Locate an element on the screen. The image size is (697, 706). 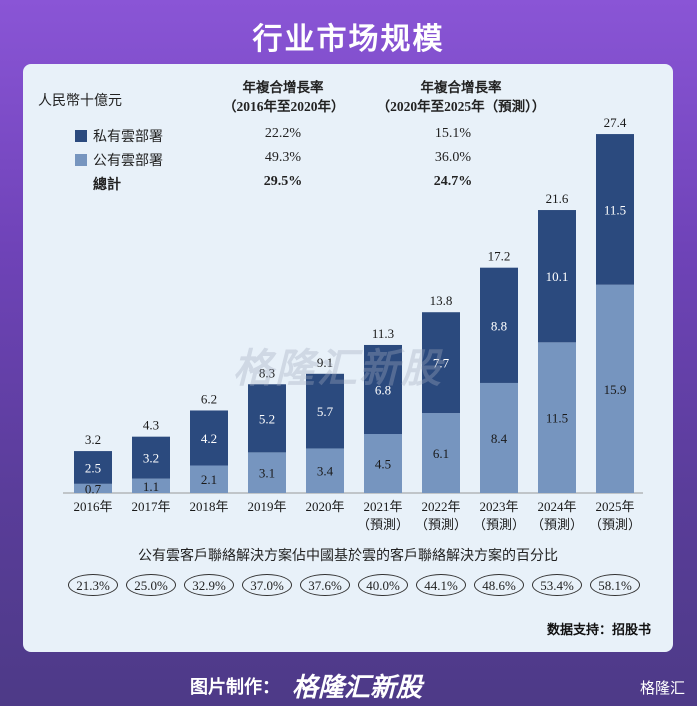
public-share-value: 40.0% is located at coordinates (383, 585).